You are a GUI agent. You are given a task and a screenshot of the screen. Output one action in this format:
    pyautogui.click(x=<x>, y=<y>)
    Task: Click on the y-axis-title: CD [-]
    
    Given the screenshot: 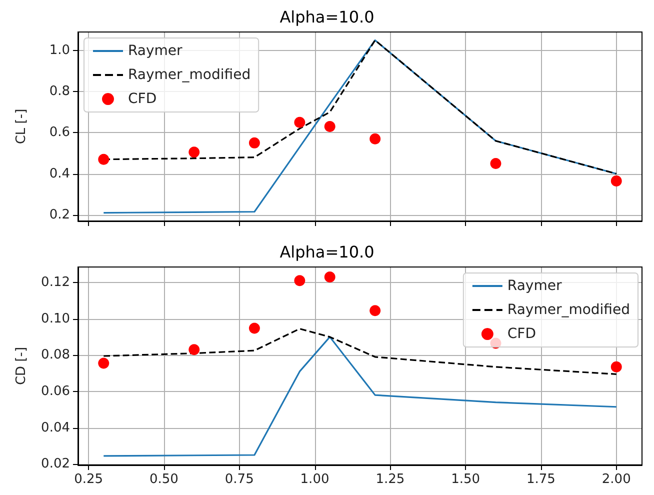 What is the action you would take?
    pyautogui.click(x=21, y=366)
    